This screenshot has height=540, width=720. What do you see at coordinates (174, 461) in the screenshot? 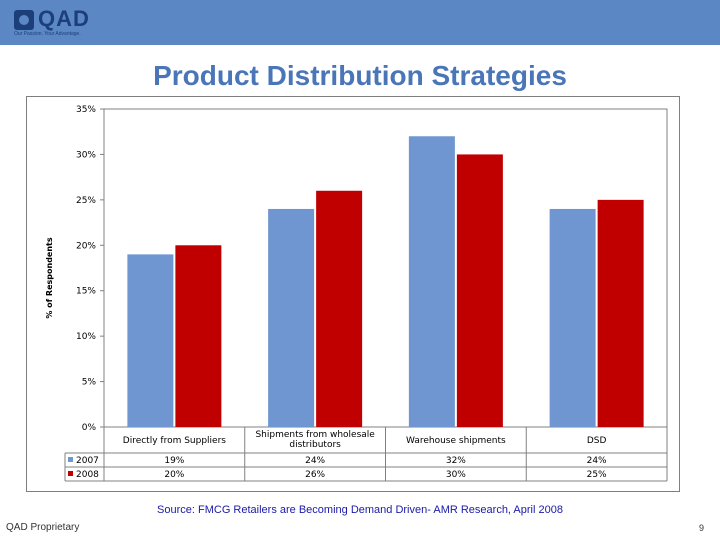
I see `data-label-2007: 19%` at bounding box center [174, 461].